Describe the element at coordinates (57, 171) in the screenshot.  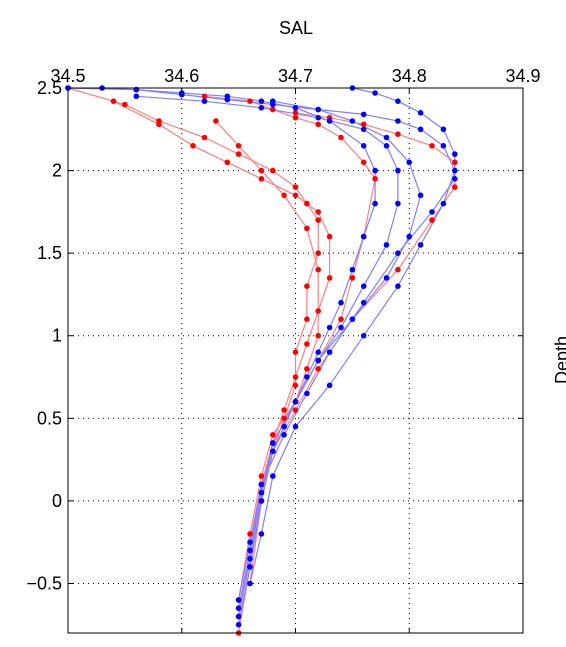
I see `y-tick-label: 2` at that location.